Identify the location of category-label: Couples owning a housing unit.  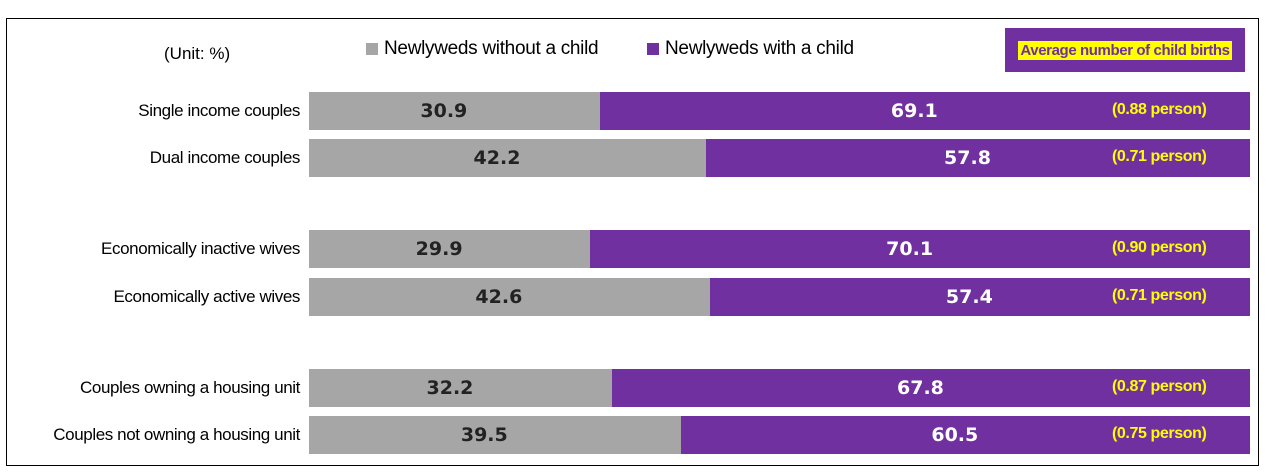
(190, 387).